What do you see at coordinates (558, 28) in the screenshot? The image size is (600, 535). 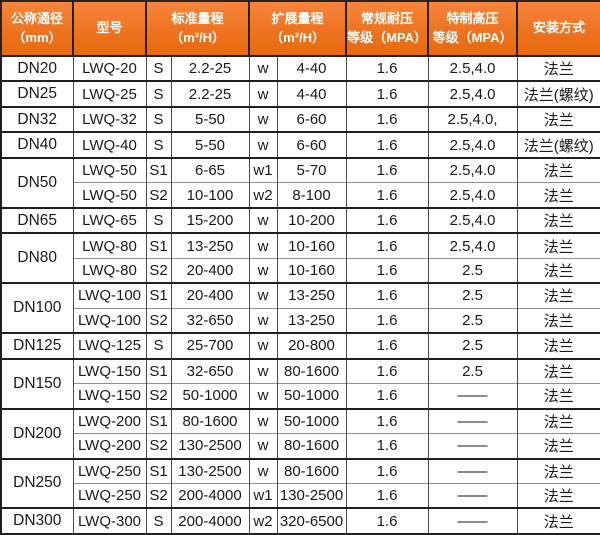 I see `header-installation: 安装方式` at bounding box center [558, 28].